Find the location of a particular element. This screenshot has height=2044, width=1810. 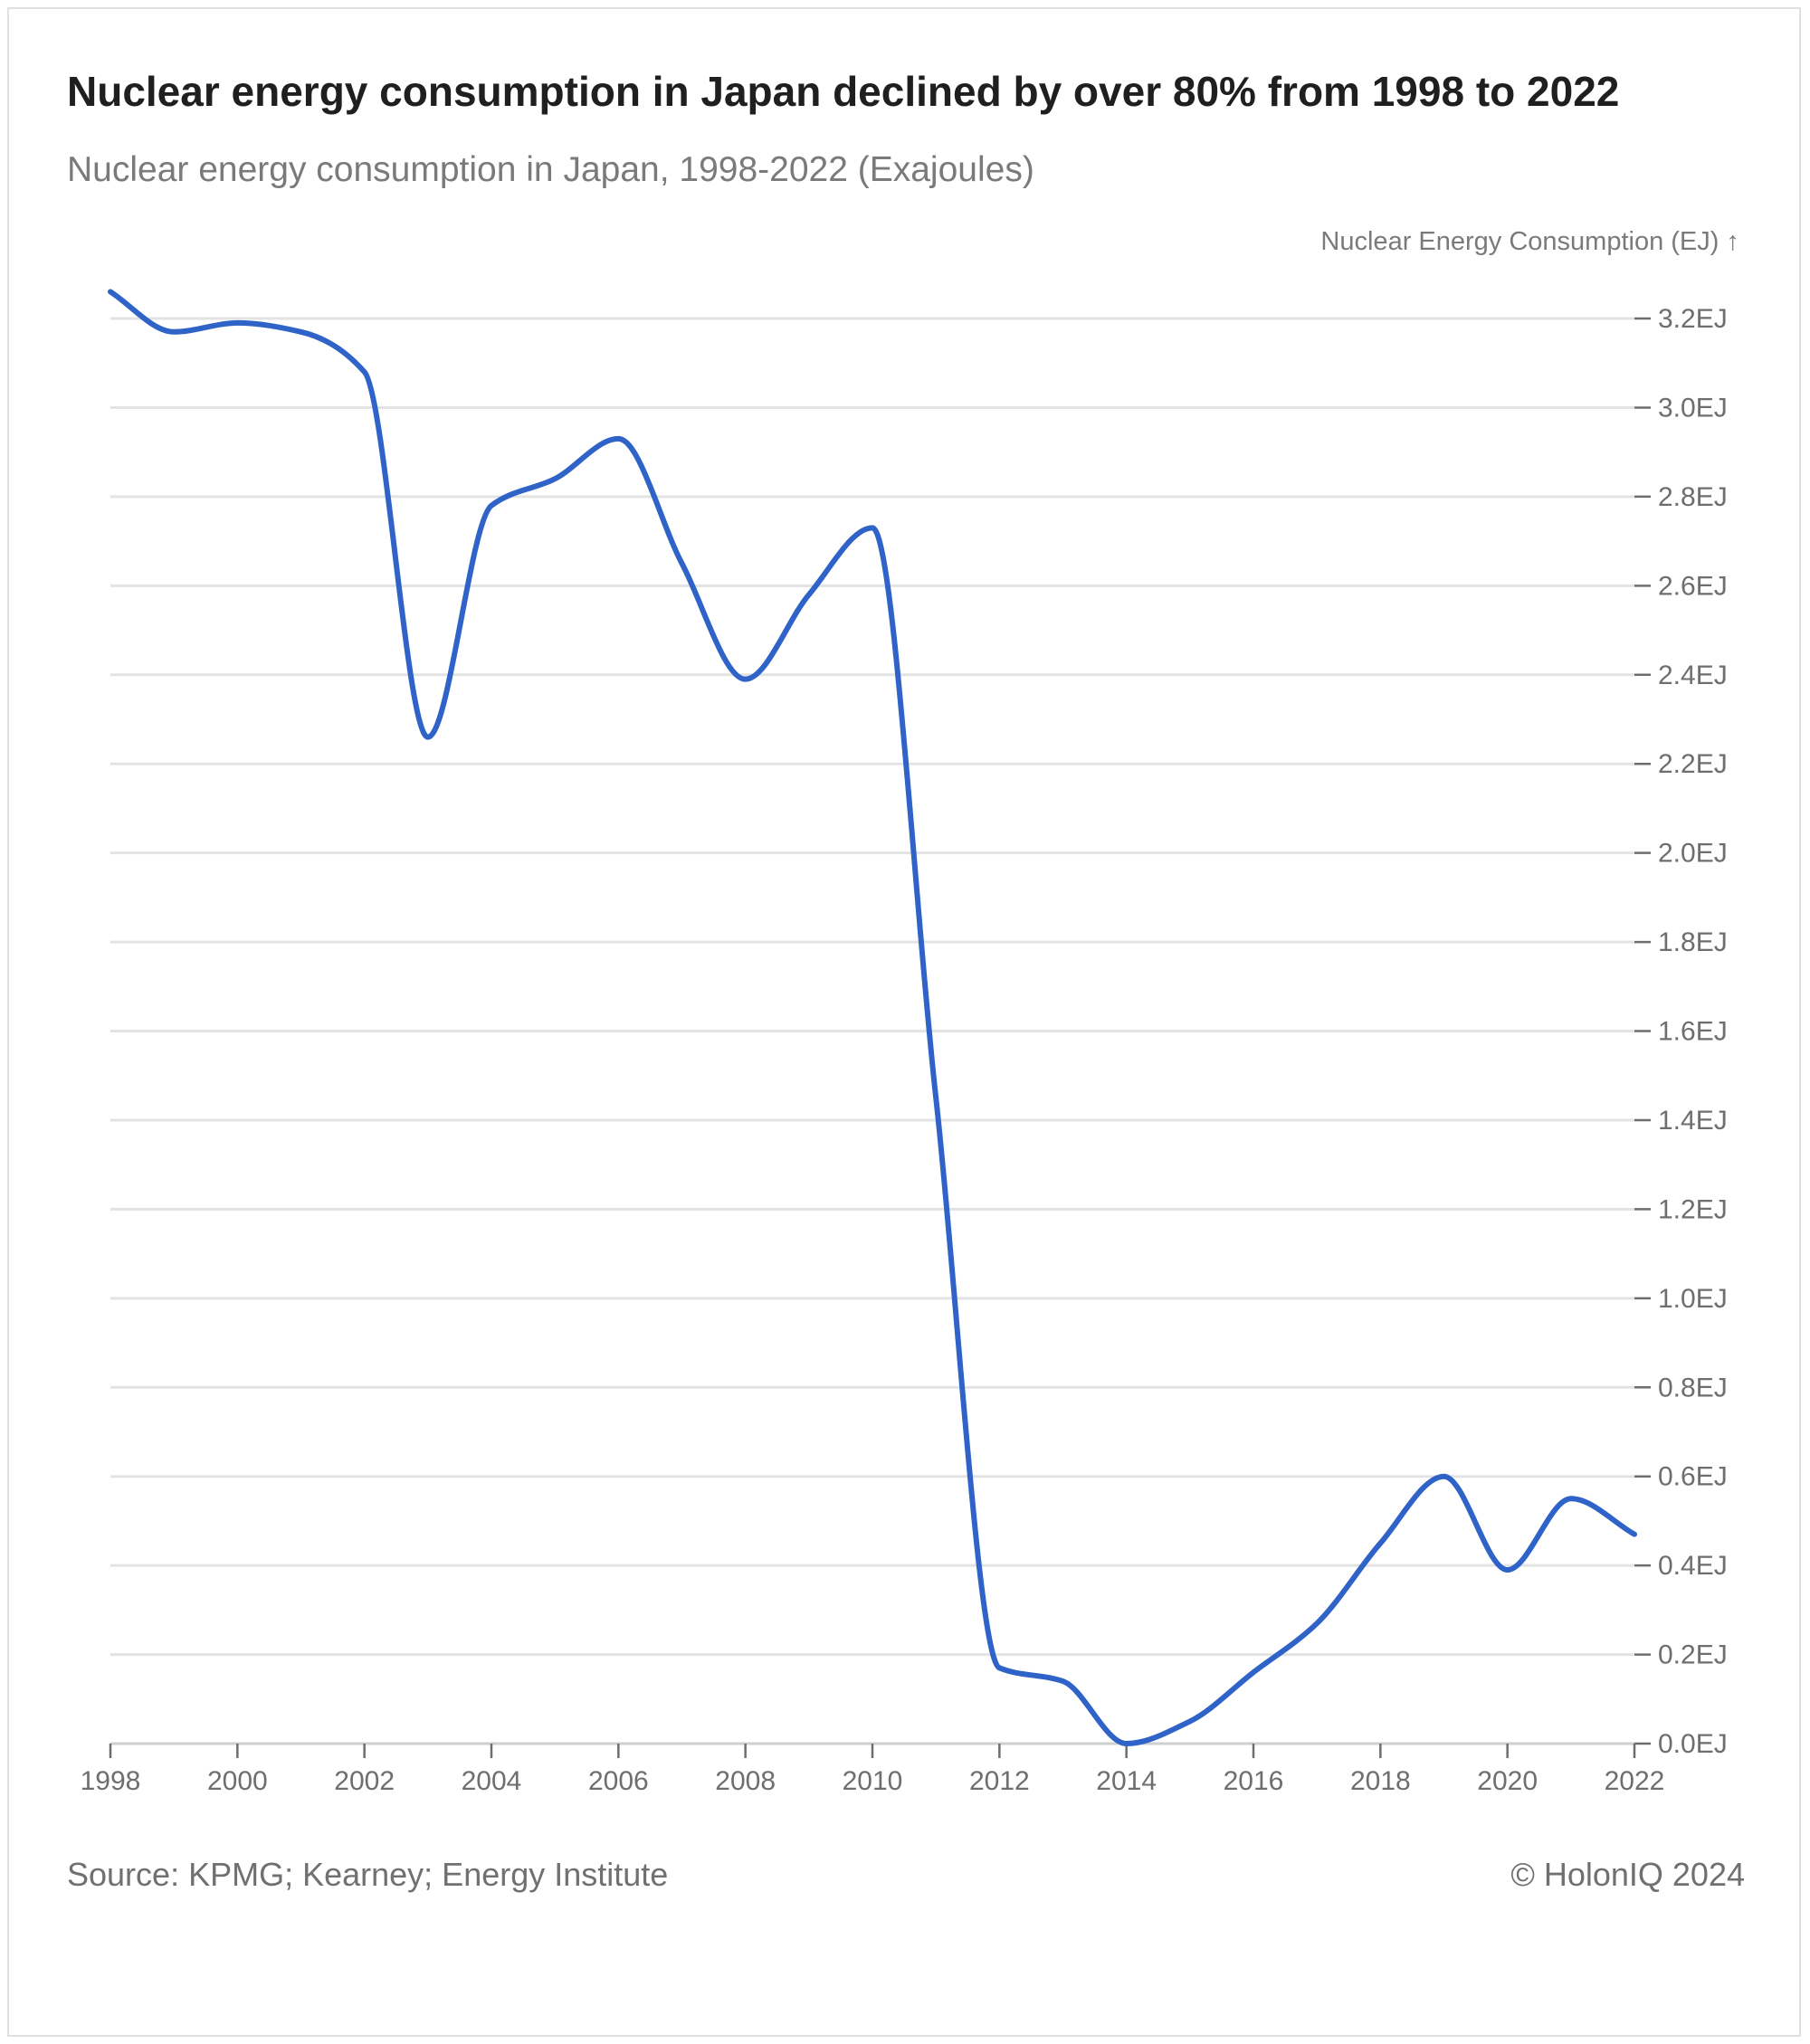

x-tick-label: 2016 is located at coordinates (1254, 1781).